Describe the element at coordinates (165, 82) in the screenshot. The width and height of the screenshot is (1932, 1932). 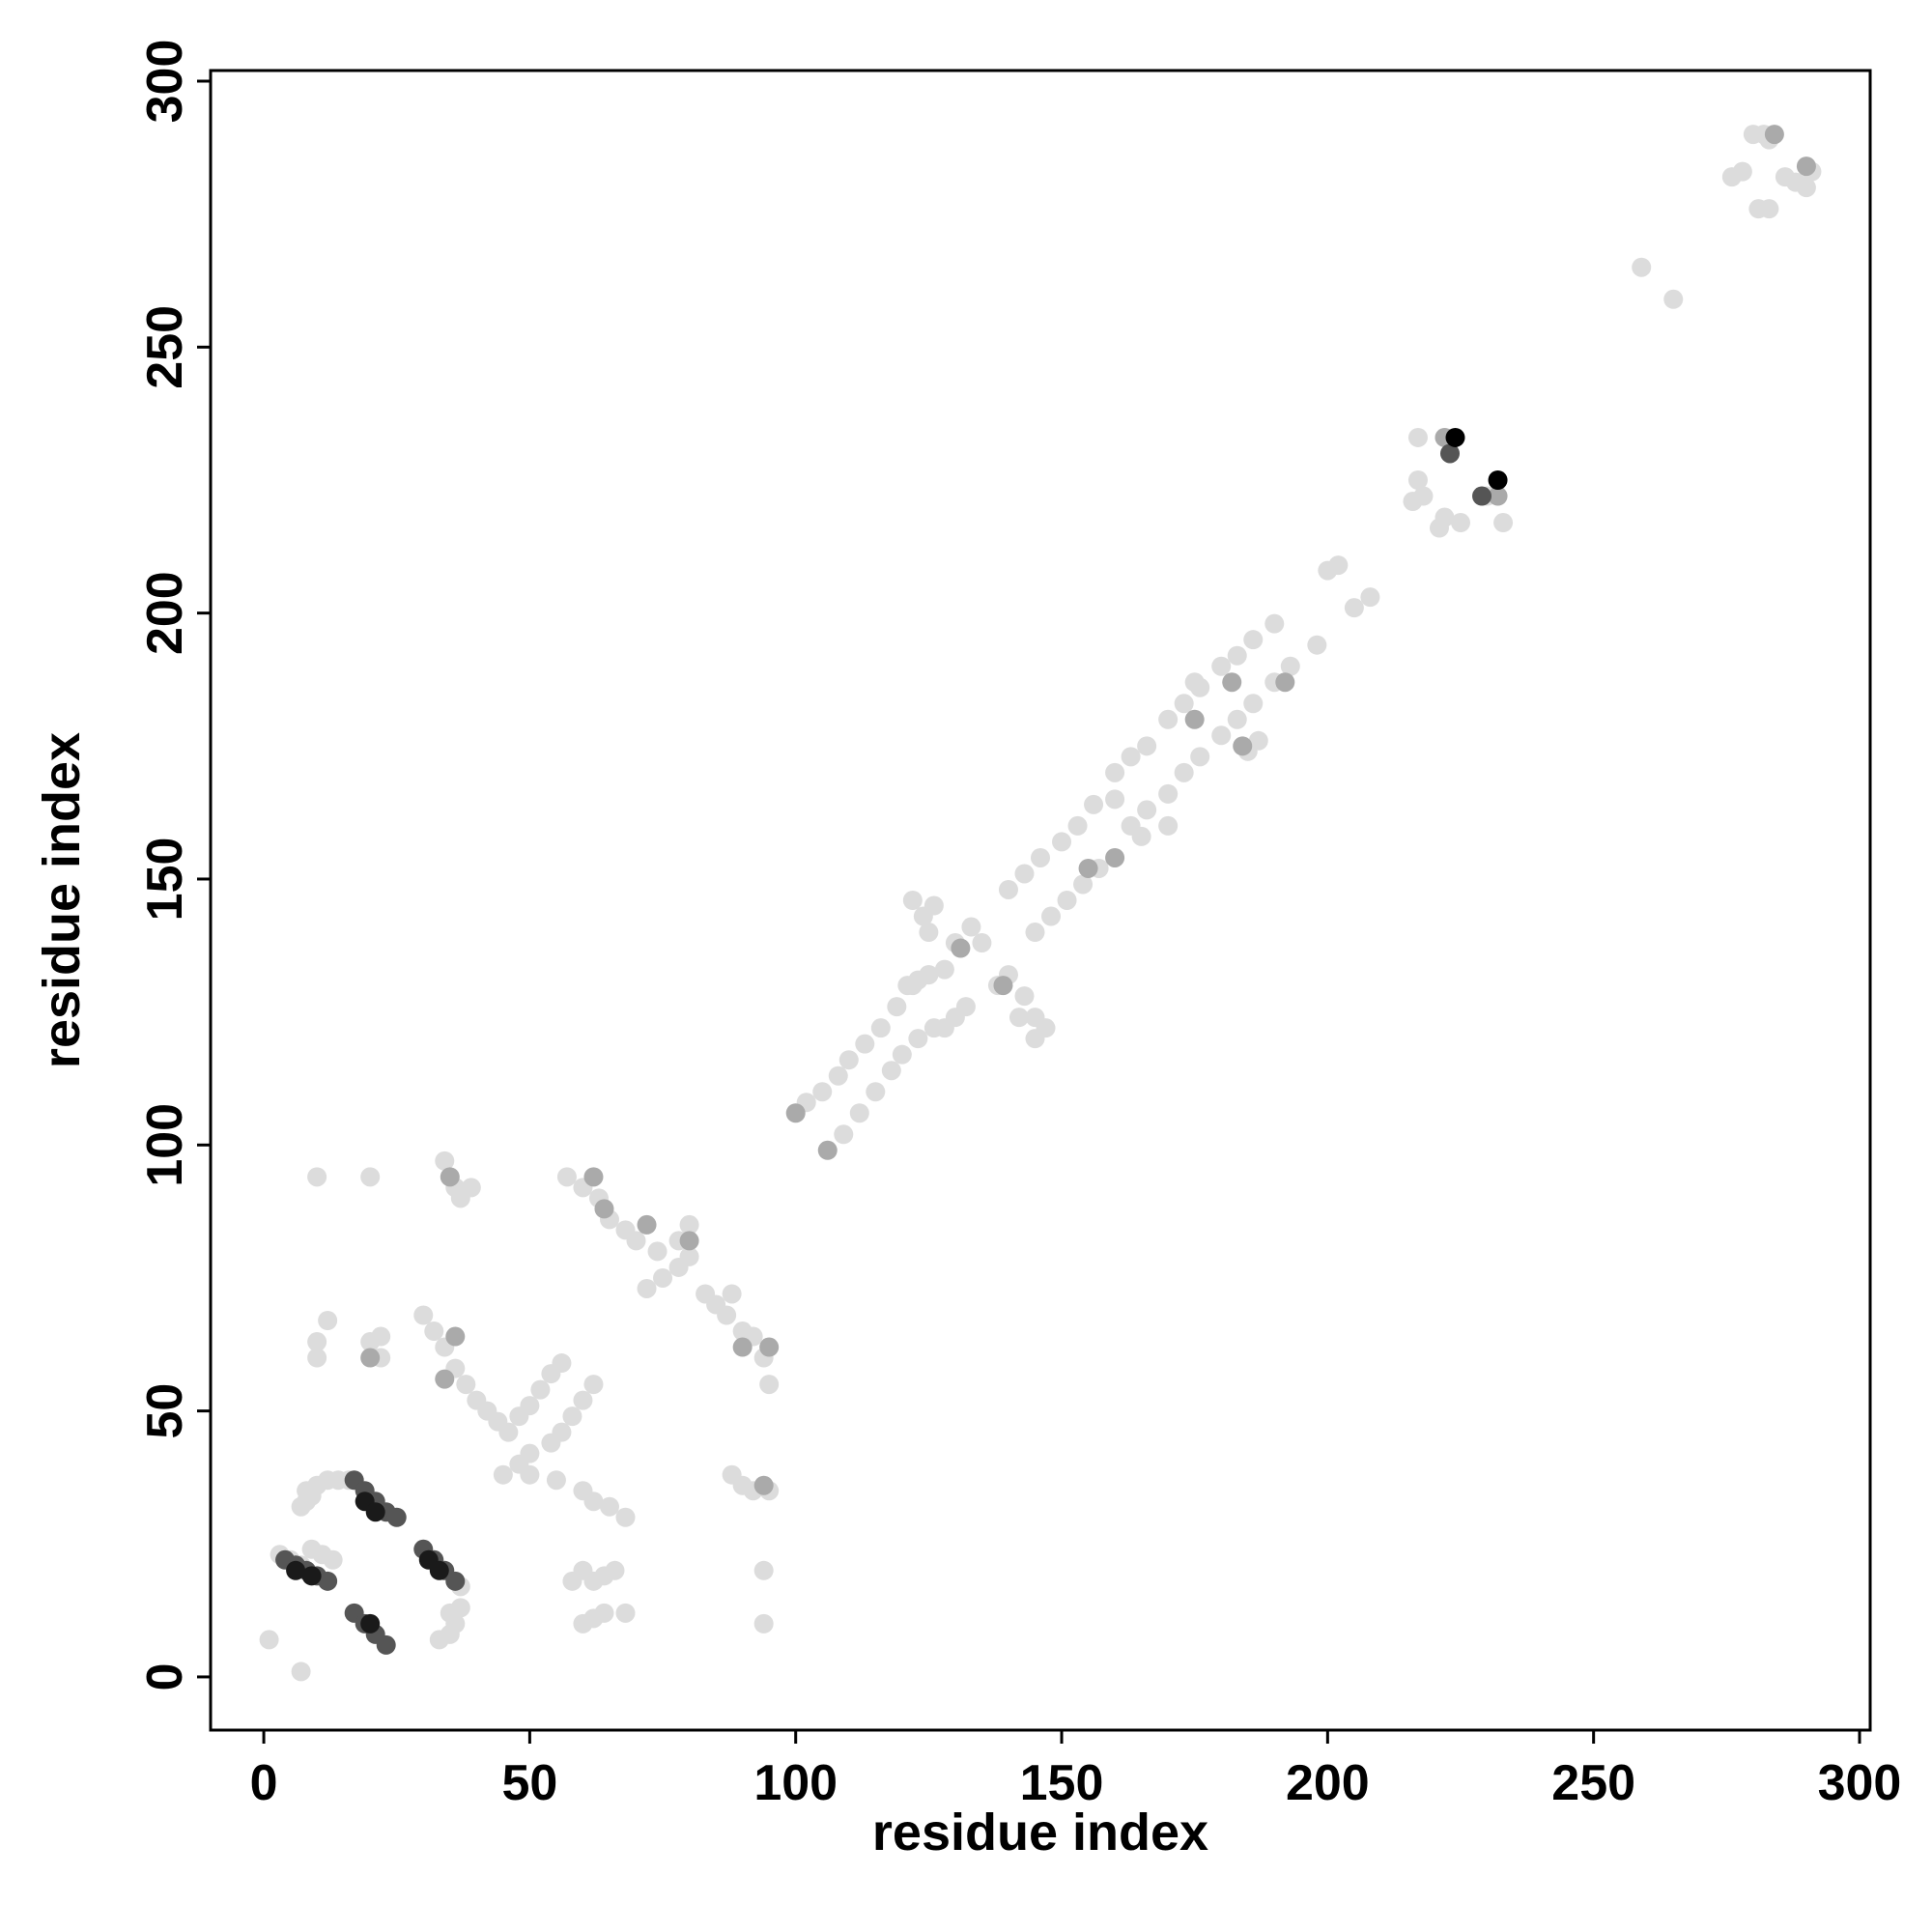
I see `y-tick-label: 300` at that location.